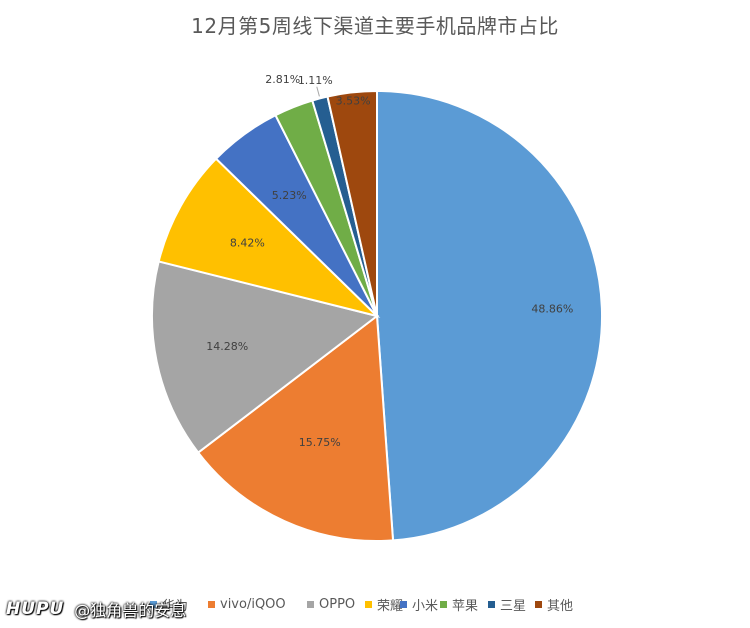 Image resolution: width=750 pixels, height=628 pixels. I want to click on legend-item-6: 苹果, so click(459, 605).